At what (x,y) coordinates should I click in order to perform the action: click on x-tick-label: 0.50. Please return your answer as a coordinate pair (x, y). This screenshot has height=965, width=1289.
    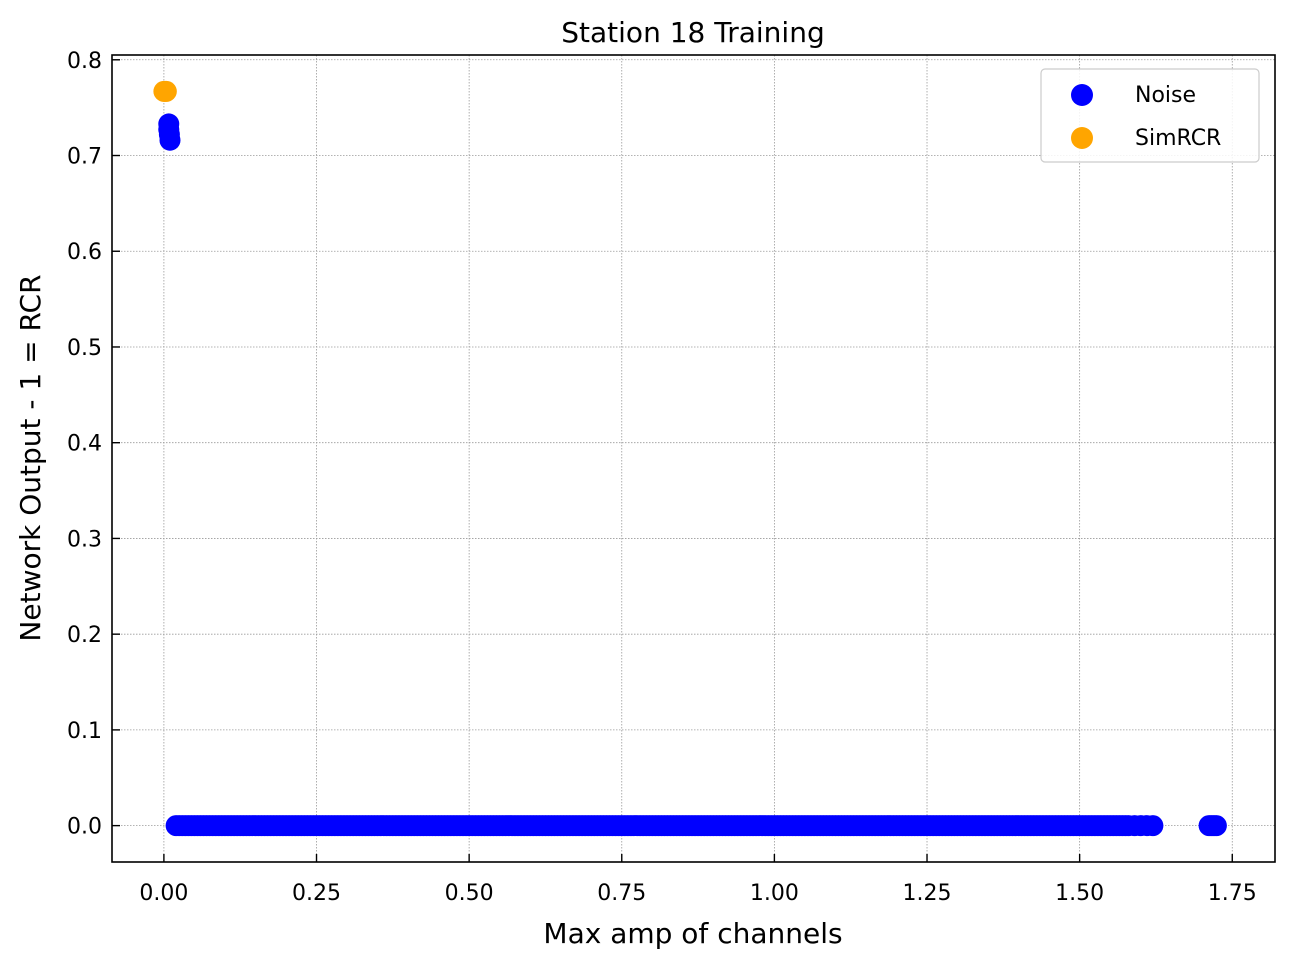
    Looking at the image, I should click on (469, 893).